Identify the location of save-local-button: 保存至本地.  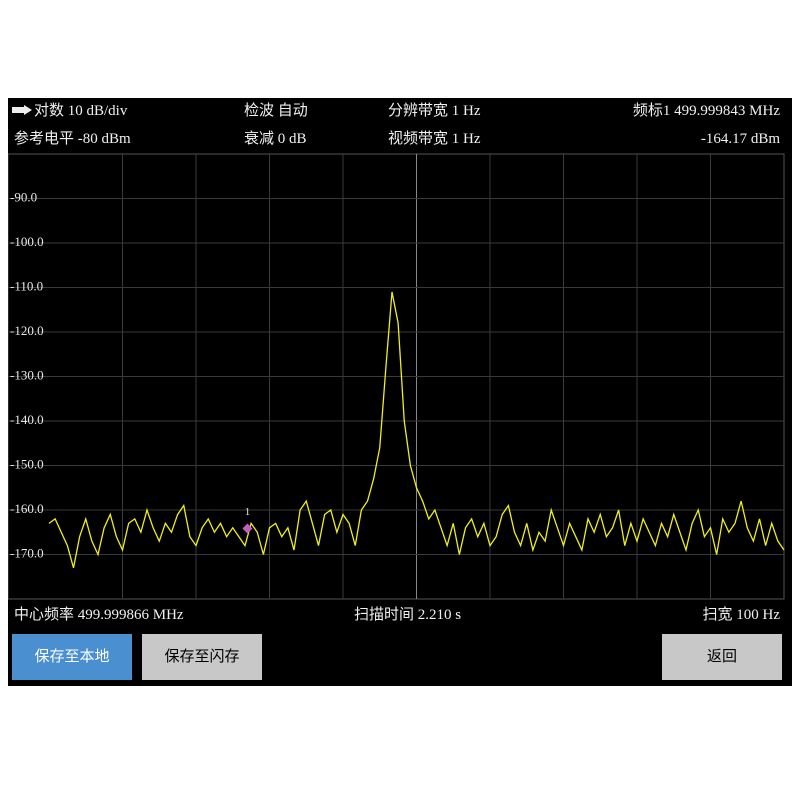
(72, 657).